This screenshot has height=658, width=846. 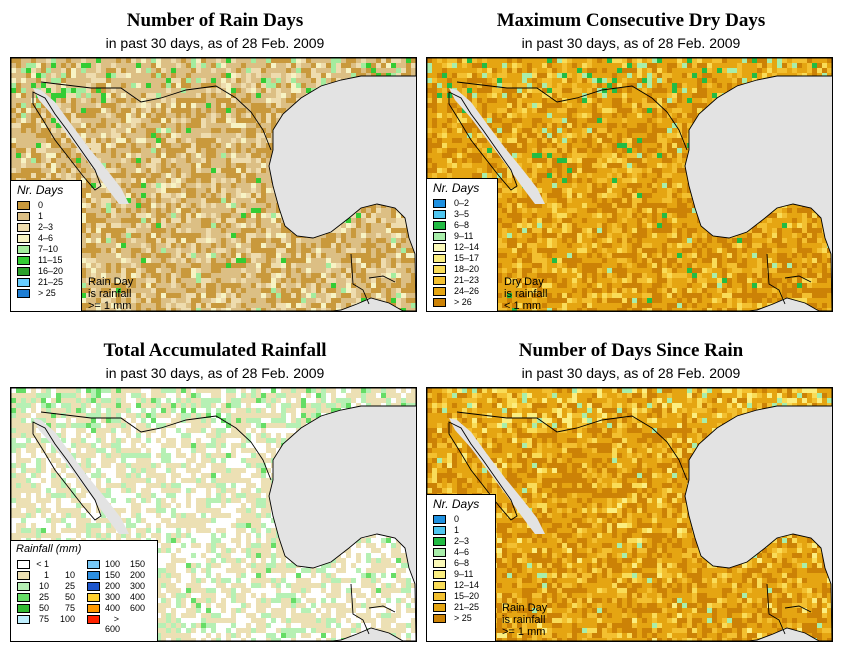 What do you see at coordinates (113, 597) in the screenshot?
I see `legend-range-from: 300` at bounding box center [113, 597].